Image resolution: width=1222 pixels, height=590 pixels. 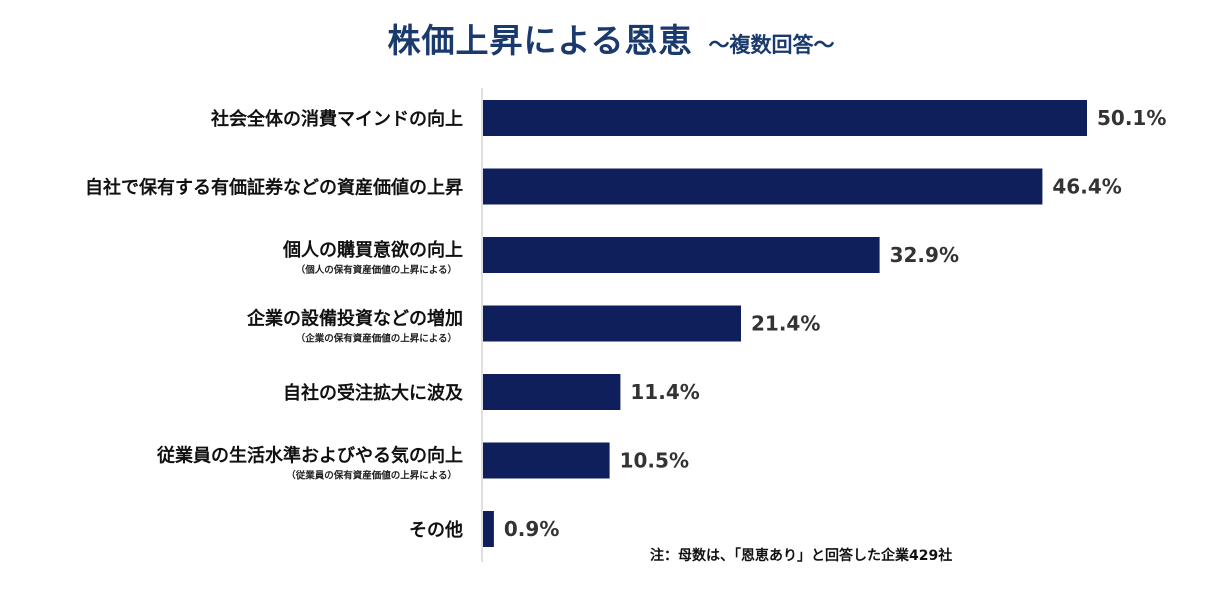 I want to click on chart-header: 株価上昇による恩恵 ～複数回答～, so click(x=611, y=38).